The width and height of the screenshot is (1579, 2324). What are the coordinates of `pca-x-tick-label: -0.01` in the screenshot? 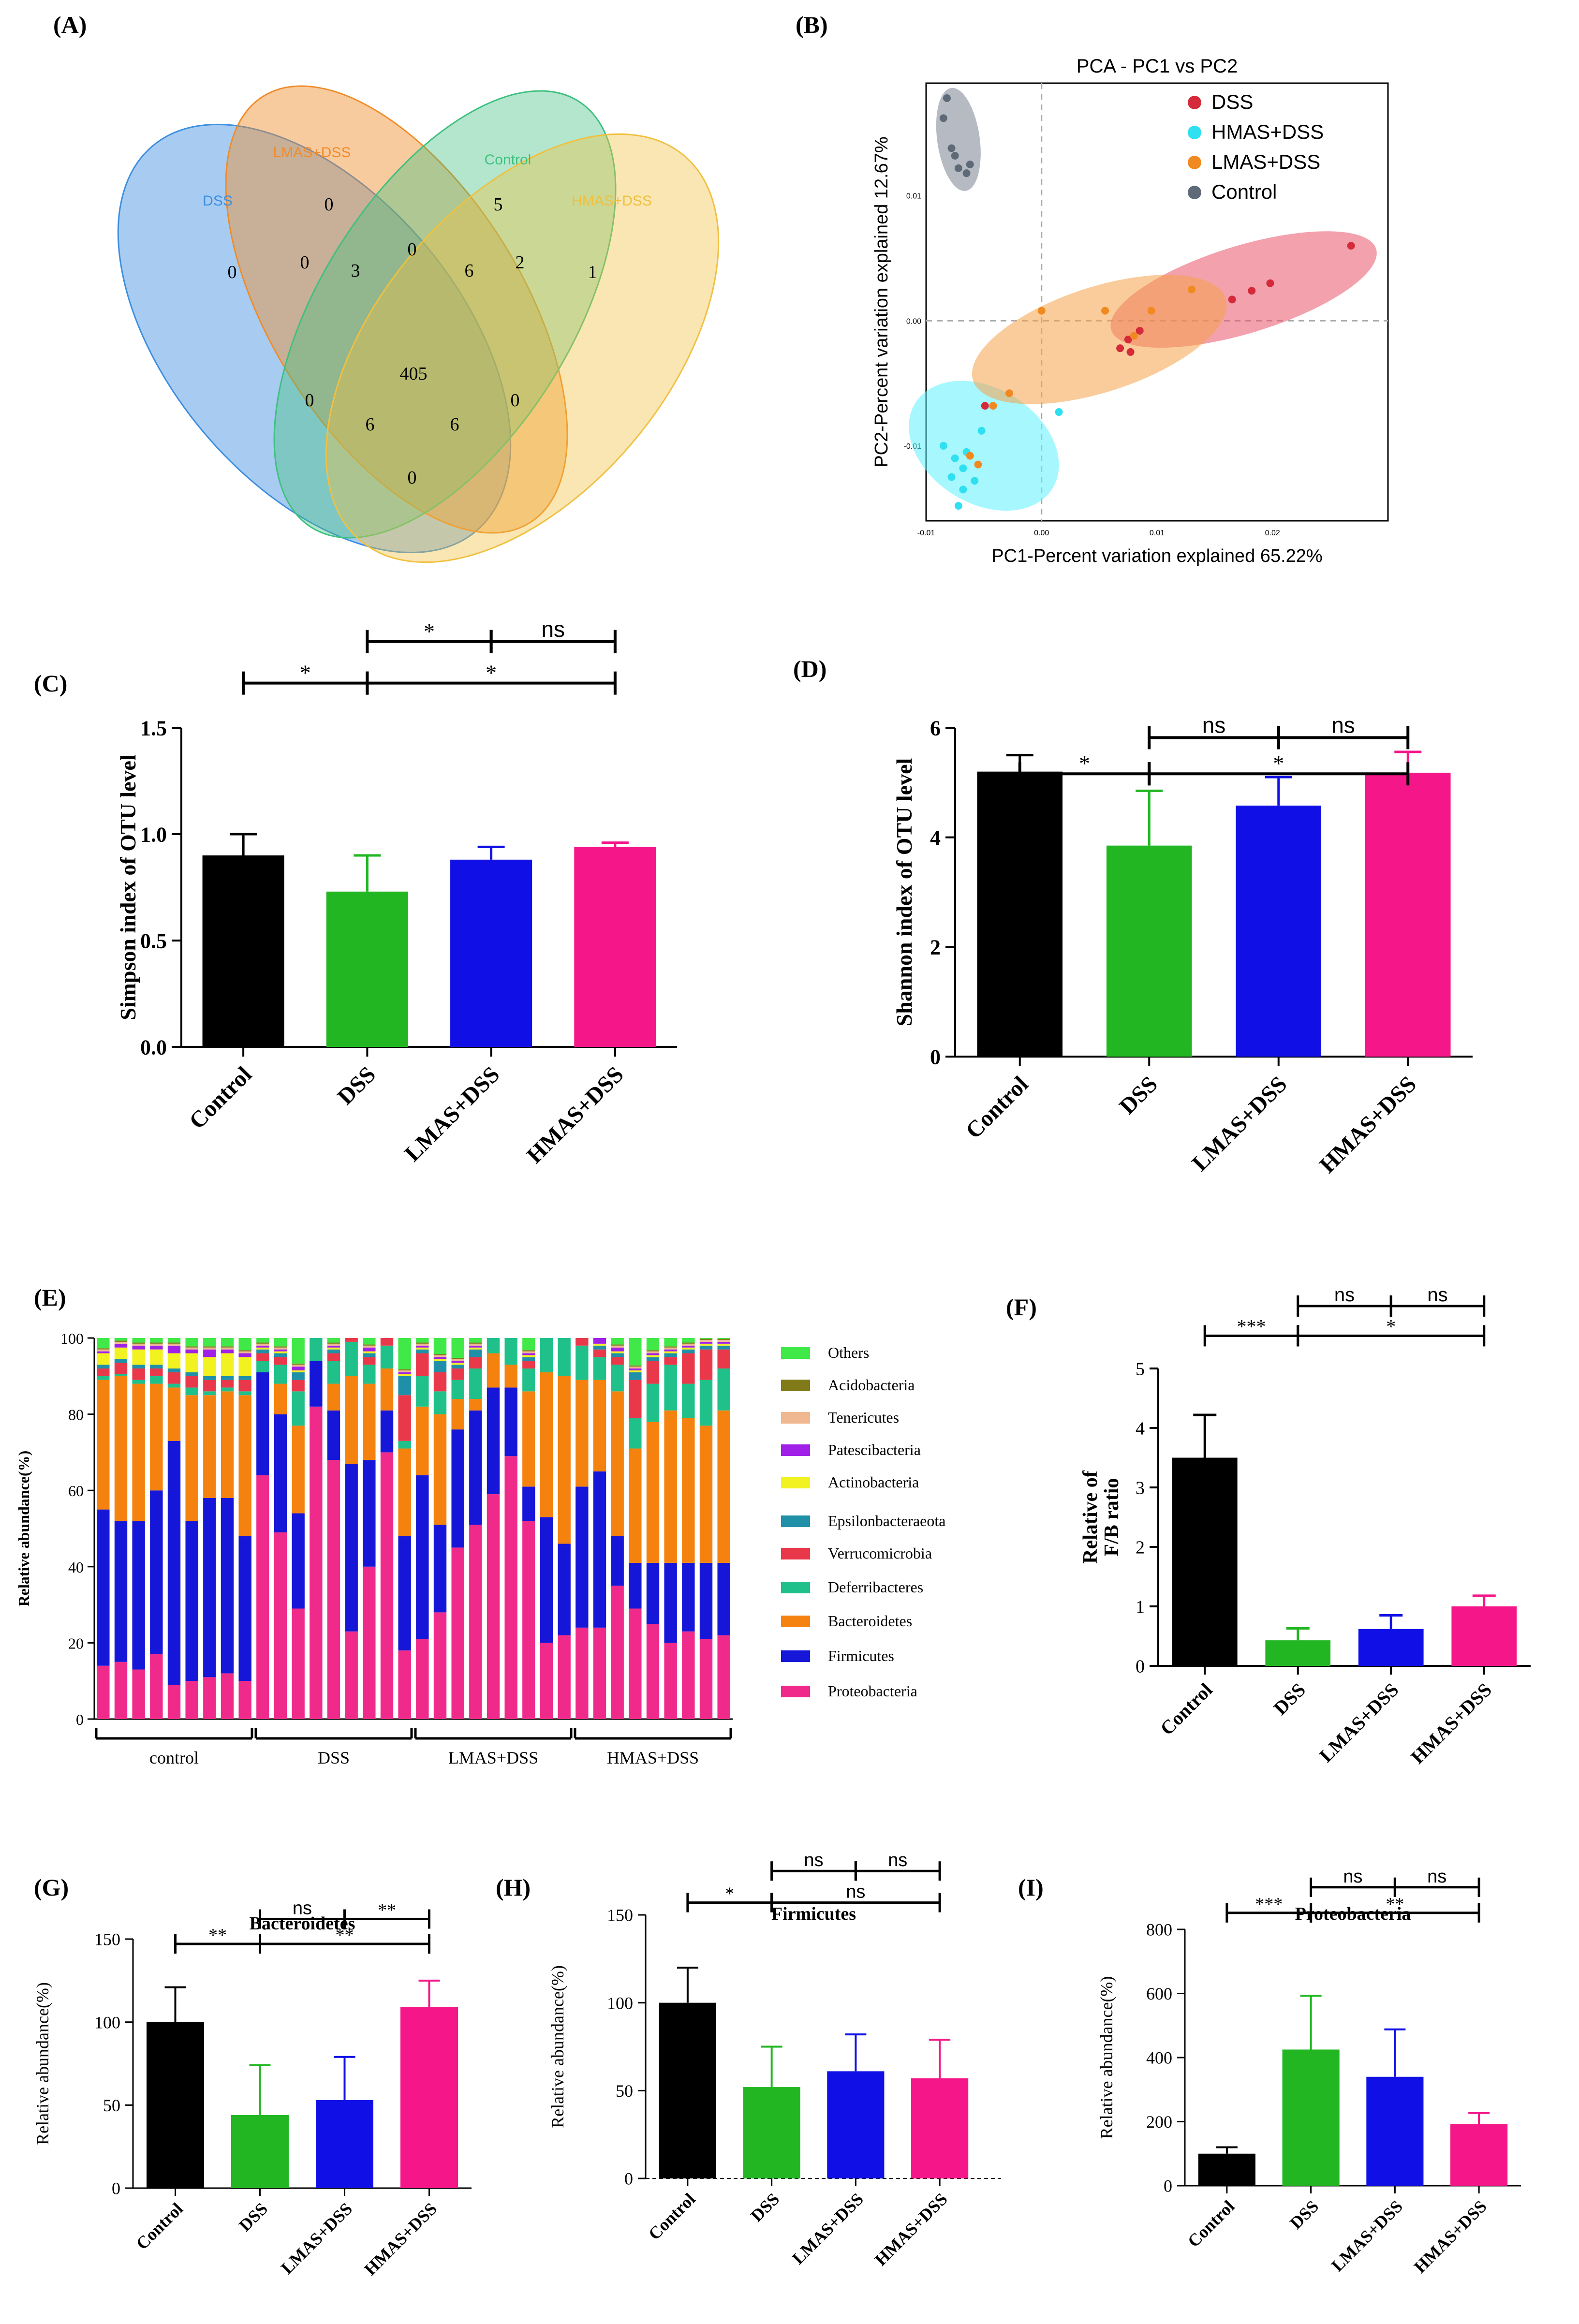 It's located at (926, 533).